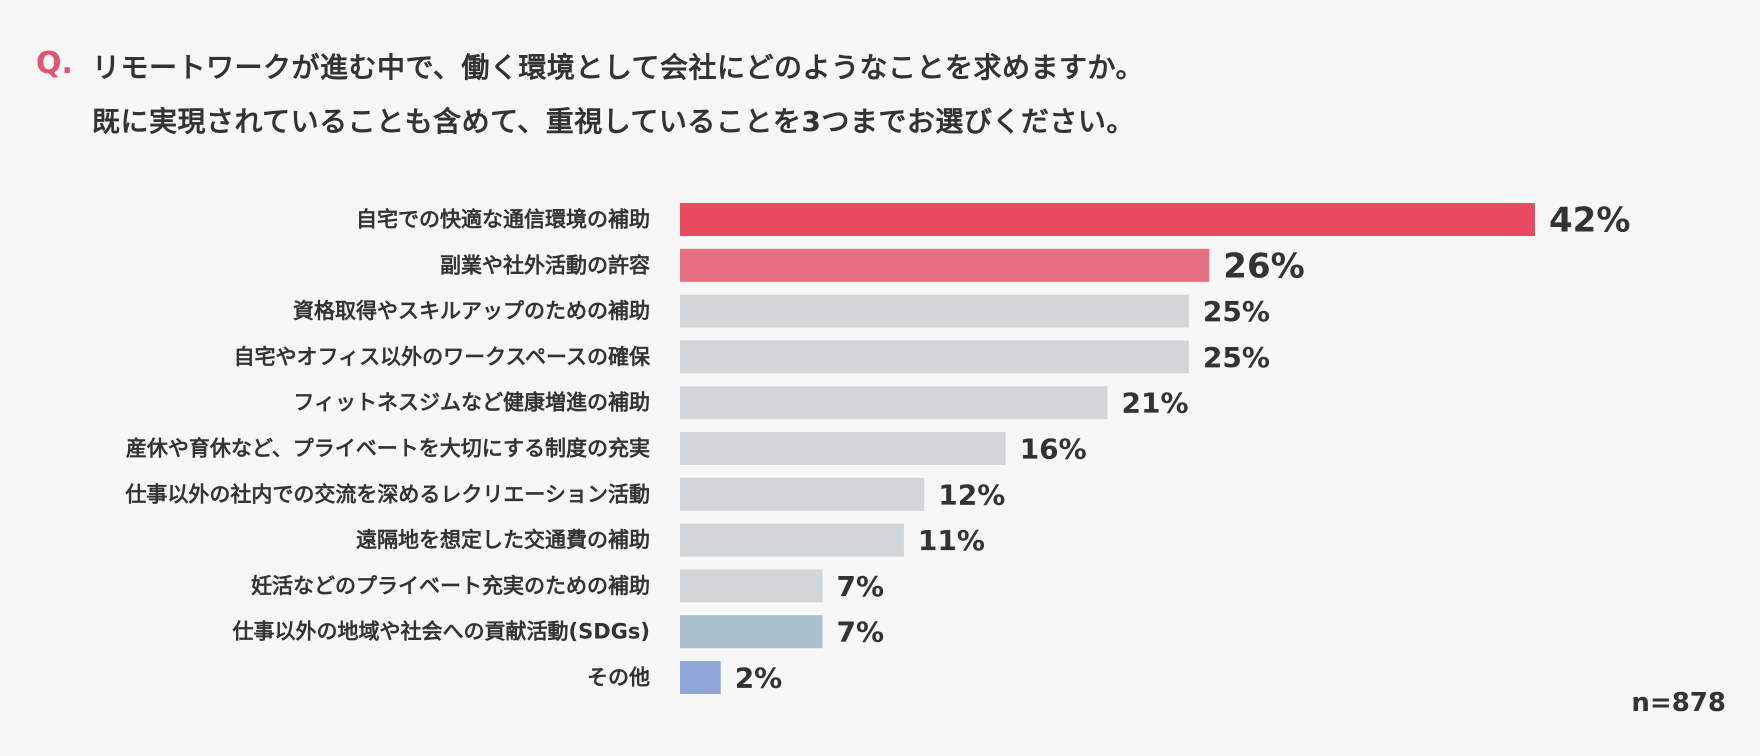 Image resolution: width=1760 pixels, height=756 pixels. Describe the element at coordinates (1589, 221) in the screenshot. I see `value-label: 42%` at that location.